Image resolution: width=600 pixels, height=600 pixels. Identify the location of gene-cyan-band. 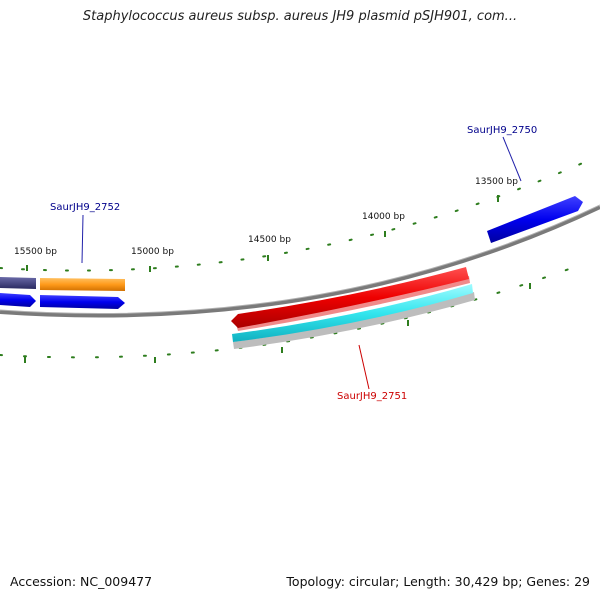
(352, 313).